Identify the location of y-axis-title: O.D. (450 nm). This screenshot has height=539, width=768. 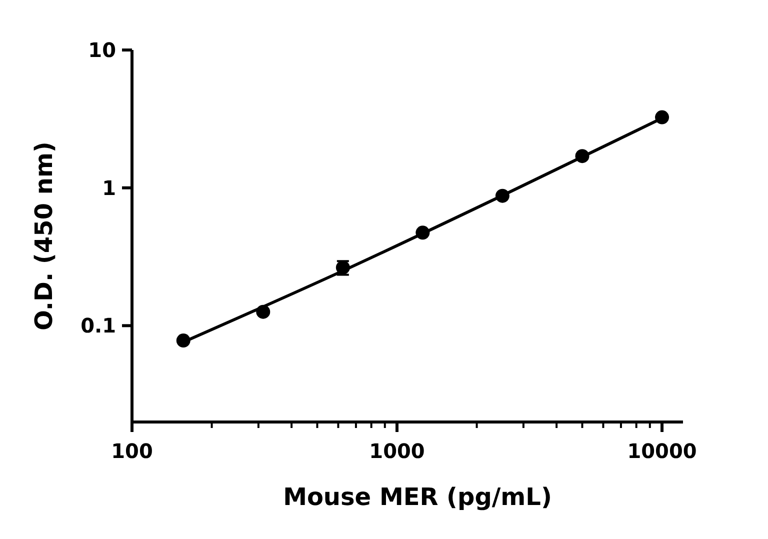
(44, 236).